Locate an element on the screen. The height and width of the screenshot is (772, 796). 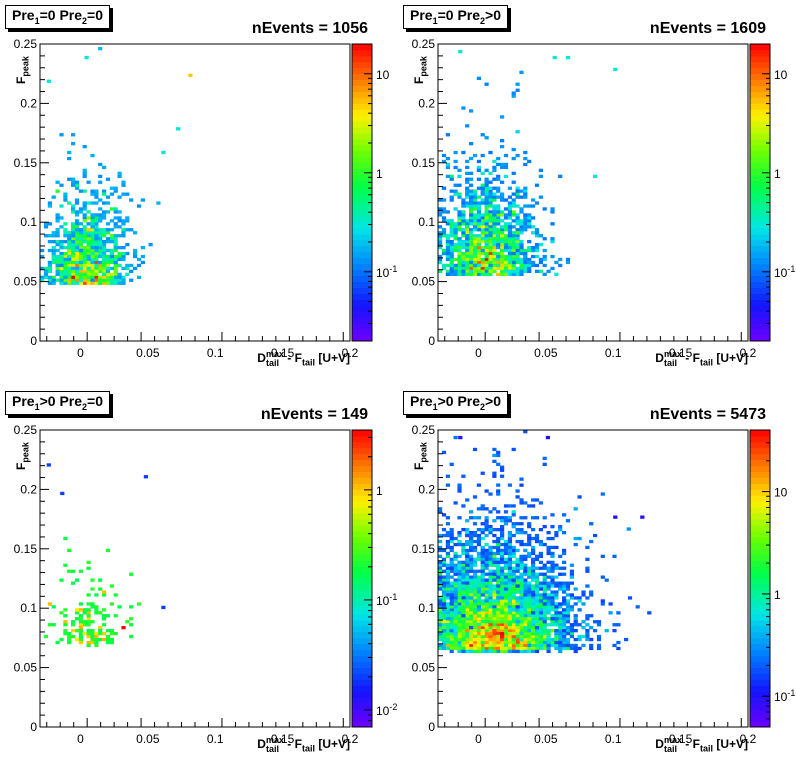
label-part: tail is located at coordinates (308, 748).